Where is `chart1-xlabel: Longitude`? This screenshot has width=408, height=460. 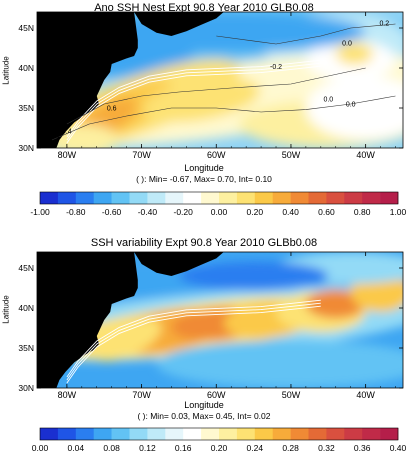
chart1-xlabel: Longitude is located at coordinates (204, 168).